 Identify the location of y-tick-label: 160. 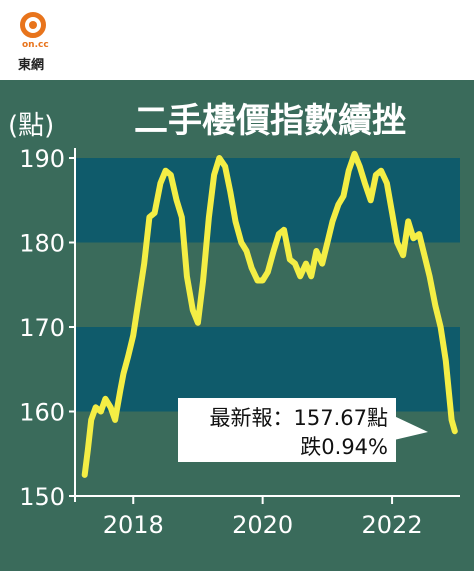
(42, 413).